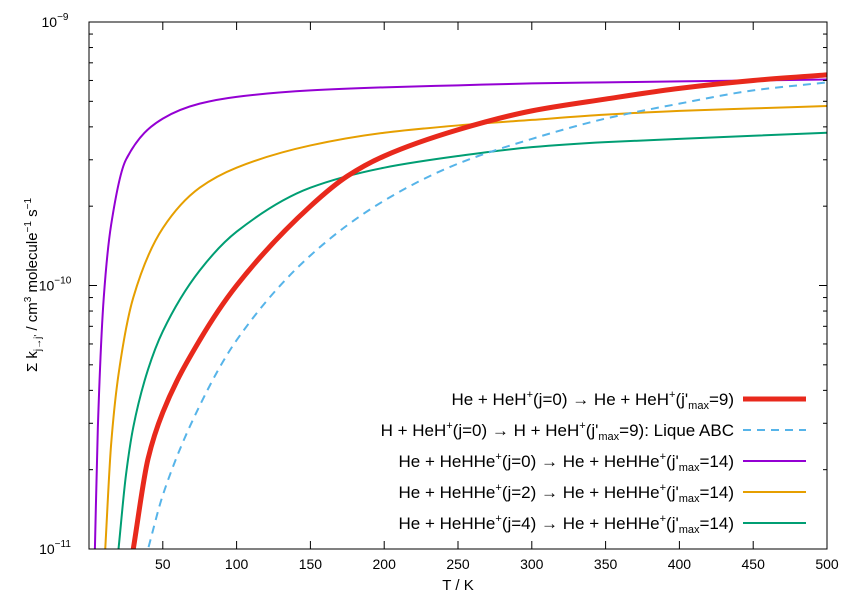 This screenshot has width=846, height=597. What do you see at coordinates (566, 462) in the screenshot?
I see `legend-label: He + HeHHe+(j=0) → He + HeHHe+(j'max=14)` at bounding box center [566, 462].